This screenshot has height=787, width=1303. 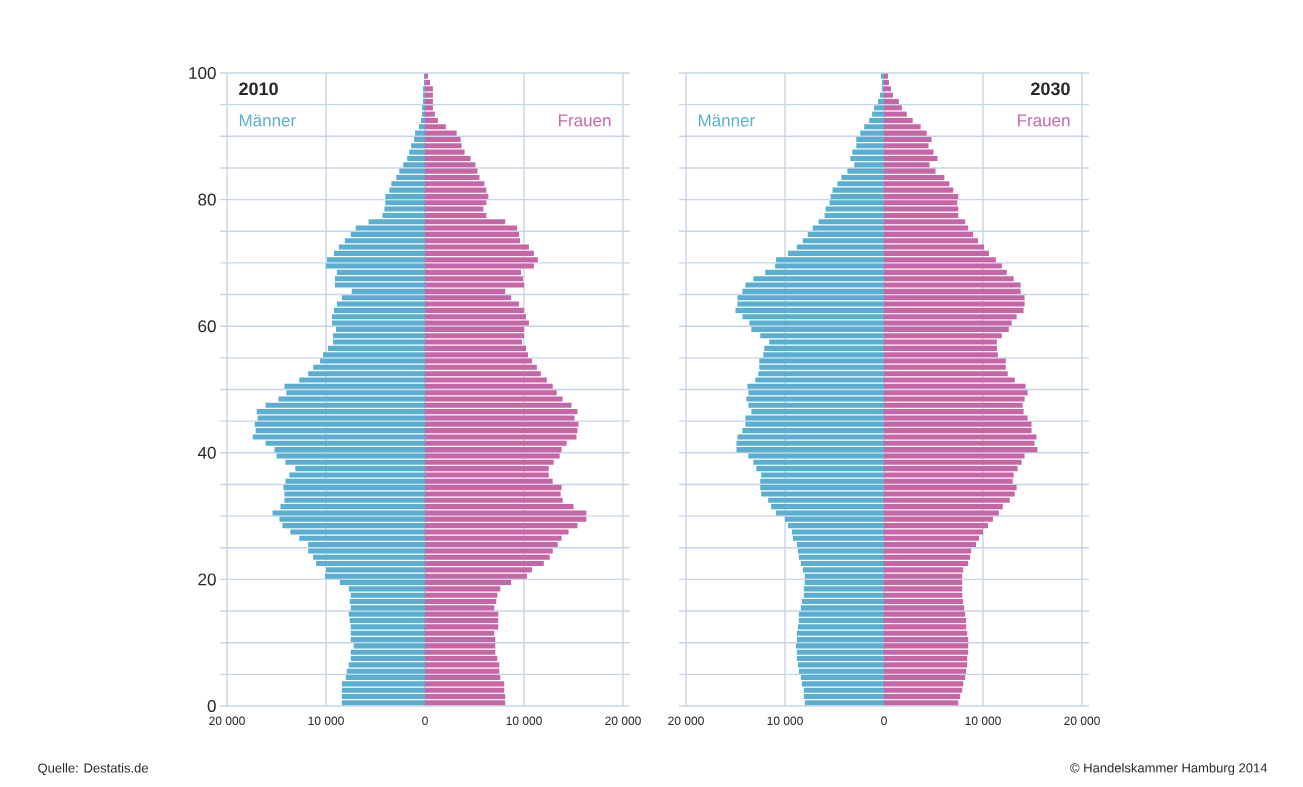 I want to click on y-tick-label: 100, so click(x=202, y=73).